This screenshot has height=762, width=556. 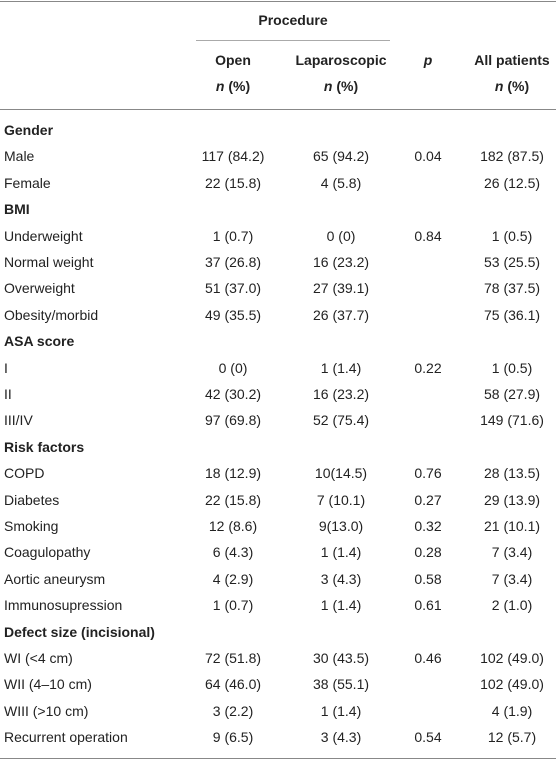 What do you see at coordinates (233, 684) in the screenshot?
I see `cell: 64 (46.0)` at bounding box center [233, 684].